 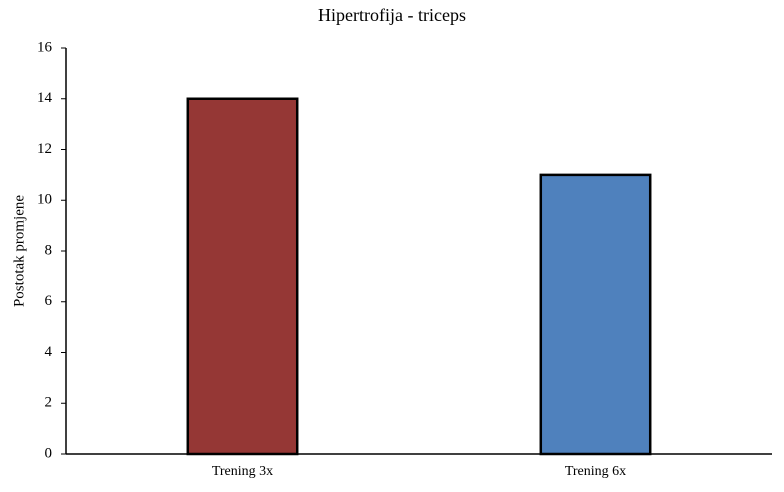 I want to click on y-tick-label: 0, so click(x=49, y=453).